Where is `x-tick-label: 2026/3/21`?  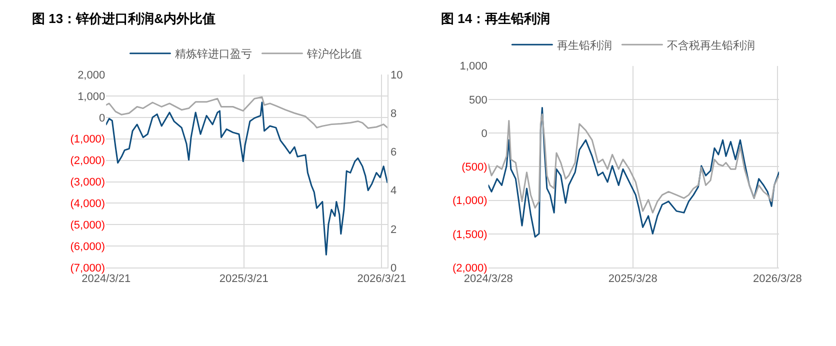
x-tick-label: 2026/3/21 is located at coordinates (381, 278).